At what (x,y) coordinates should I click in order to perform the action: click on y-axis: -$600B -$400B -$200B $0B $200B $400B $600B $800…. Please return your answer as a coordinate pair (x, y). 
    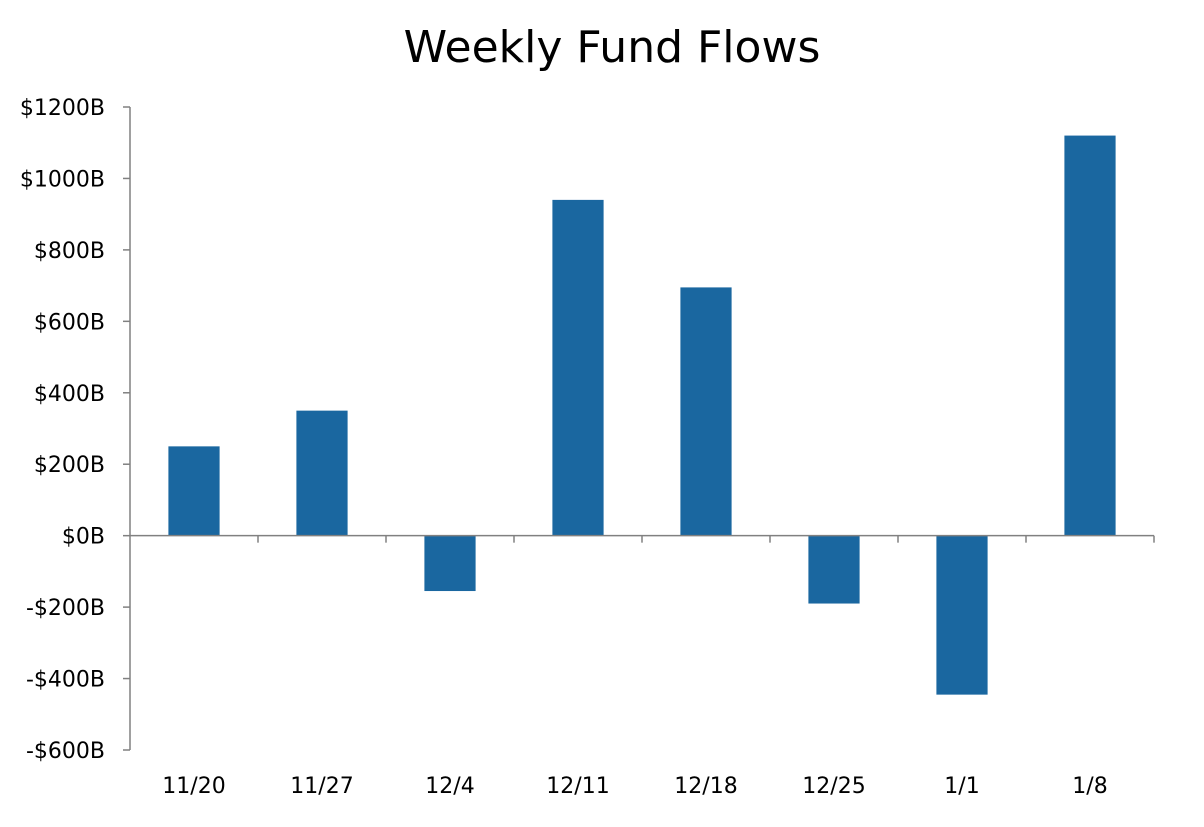
    Looking at the image, I should click on (75, 430).